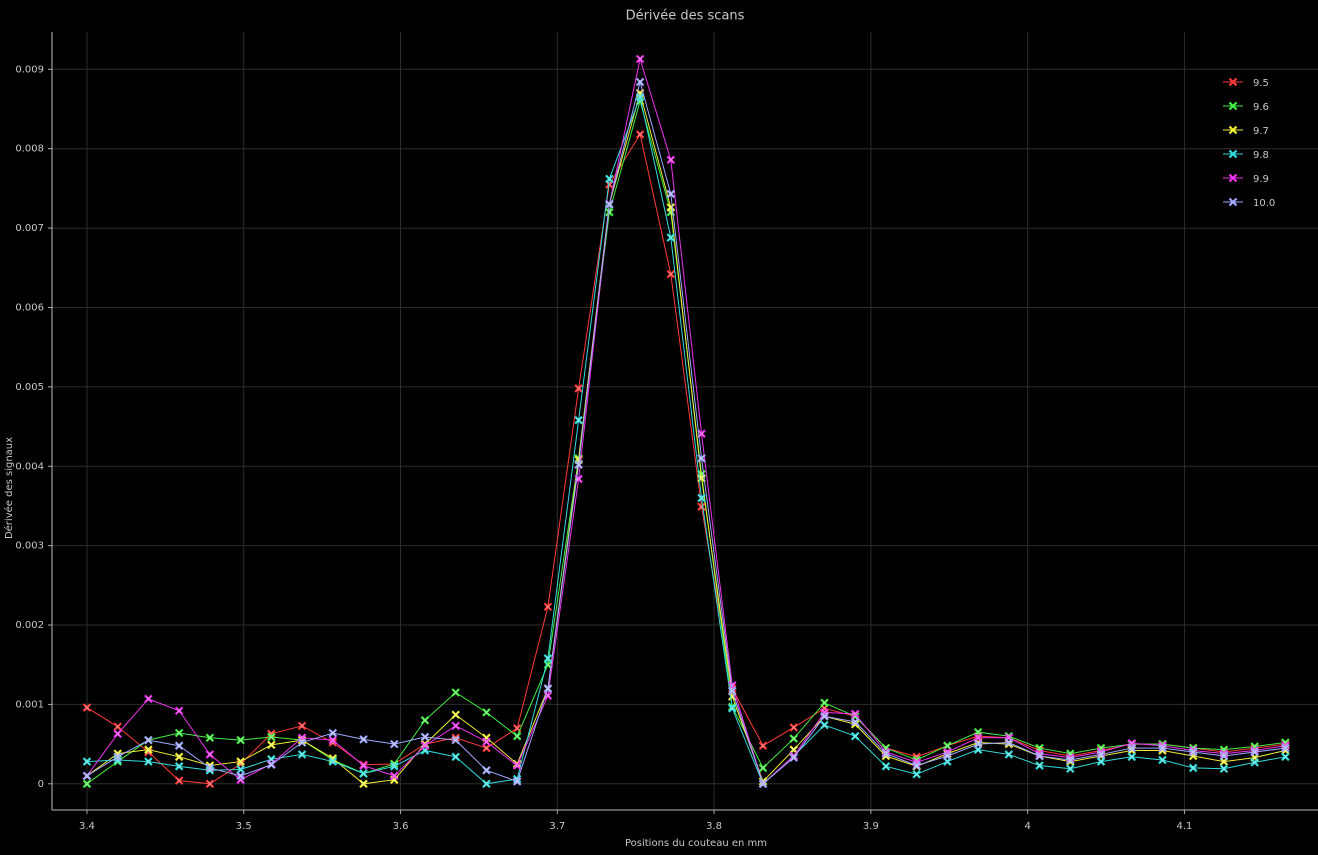 The image size is (1318, 855). What do you see at coordinates (29, 387) in the screenshot?
I see `y-tick-label: 0.005` at bounding box center [29, 387].